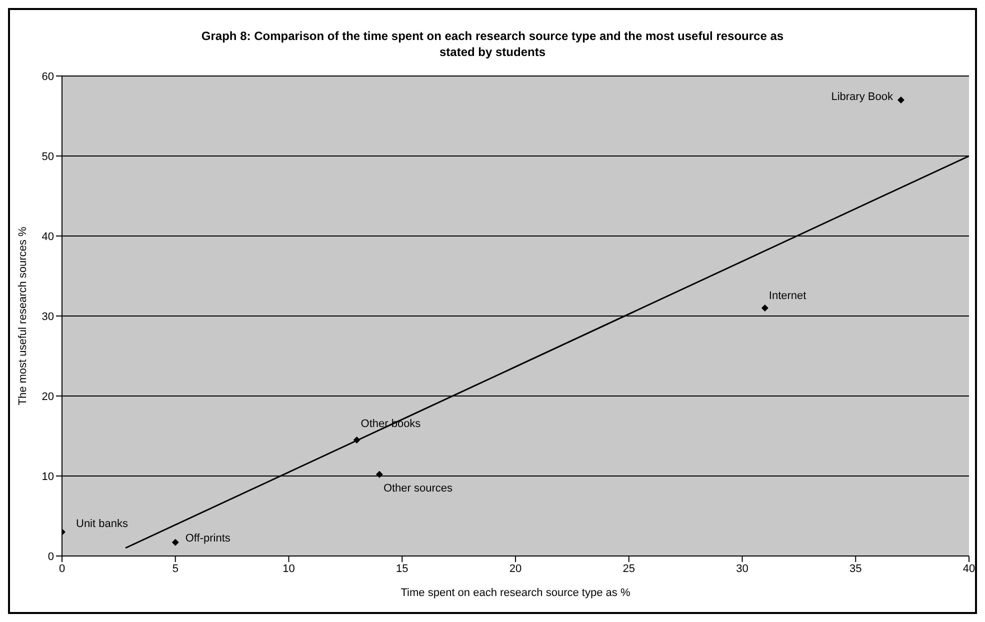 This screenshot has width=985, height=622. Describe the element at coordinates (51, 556) in the screenshot. I see `y-tick-label: 0` at that location.